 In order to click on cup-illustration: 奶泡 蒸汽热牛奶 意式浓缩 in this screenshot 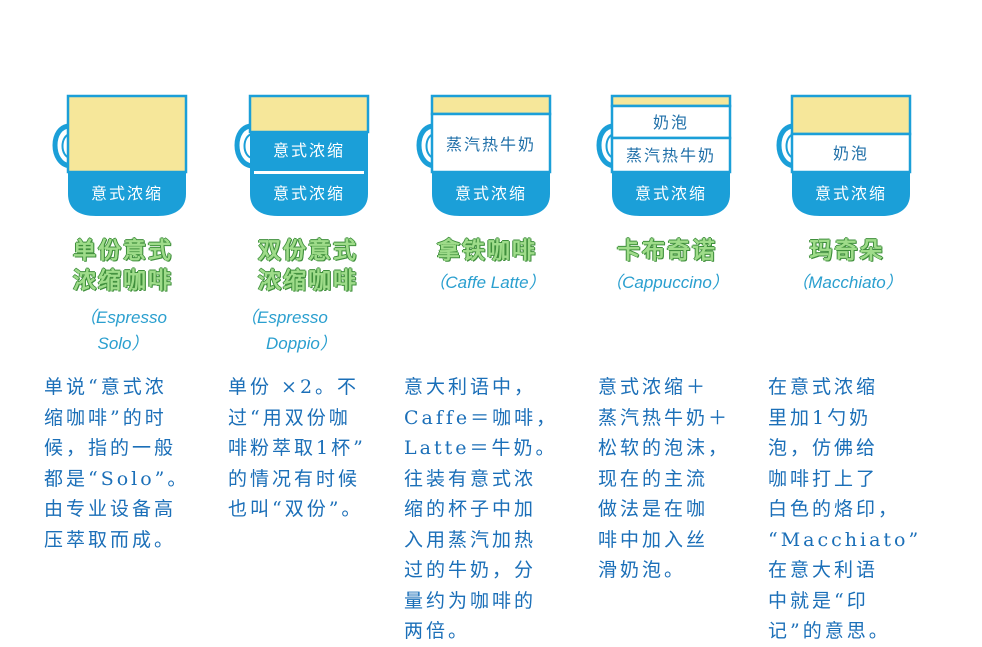, I will do `click(664, 155)`.